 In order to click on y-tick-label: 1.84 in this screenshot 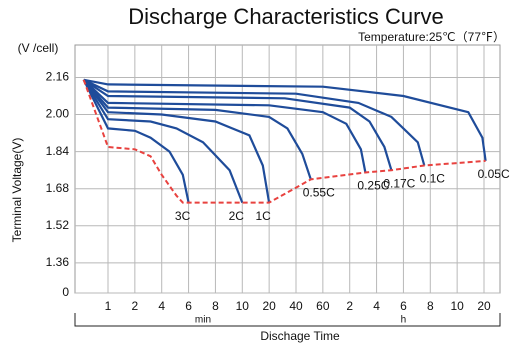, I will do `click(58, 151)`.